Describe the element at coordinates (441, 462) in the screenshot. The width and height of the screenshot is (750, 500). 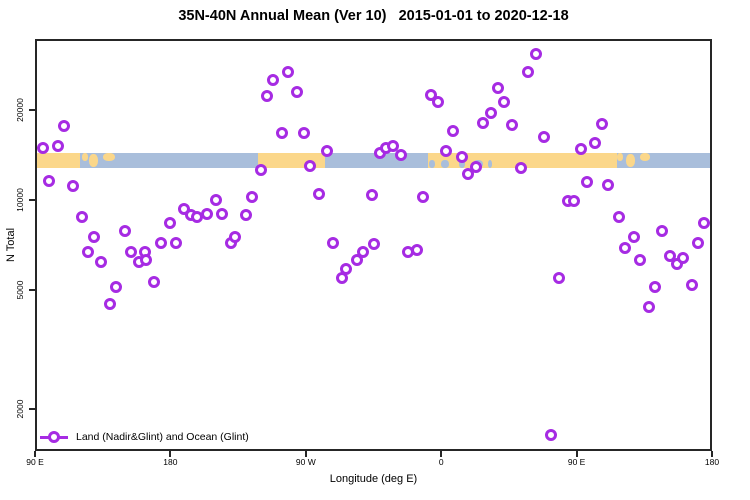
I see `x-tick-label: 0` at that location.